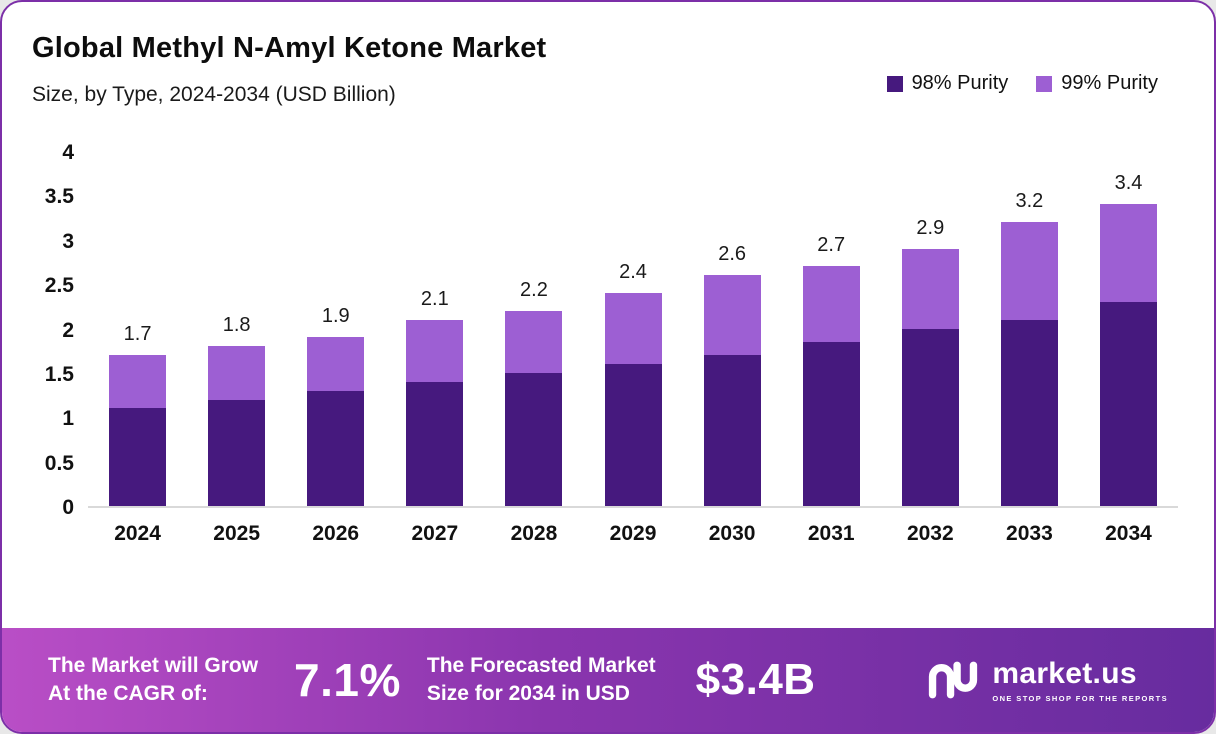 The height and width of the screenshot is (734, 1216). What do you see at coordinates (289, 48) in the screenshot?
I see `chart-title: Global Methyl N-Amyl Ketone Market` at bounding box center [289, 48].